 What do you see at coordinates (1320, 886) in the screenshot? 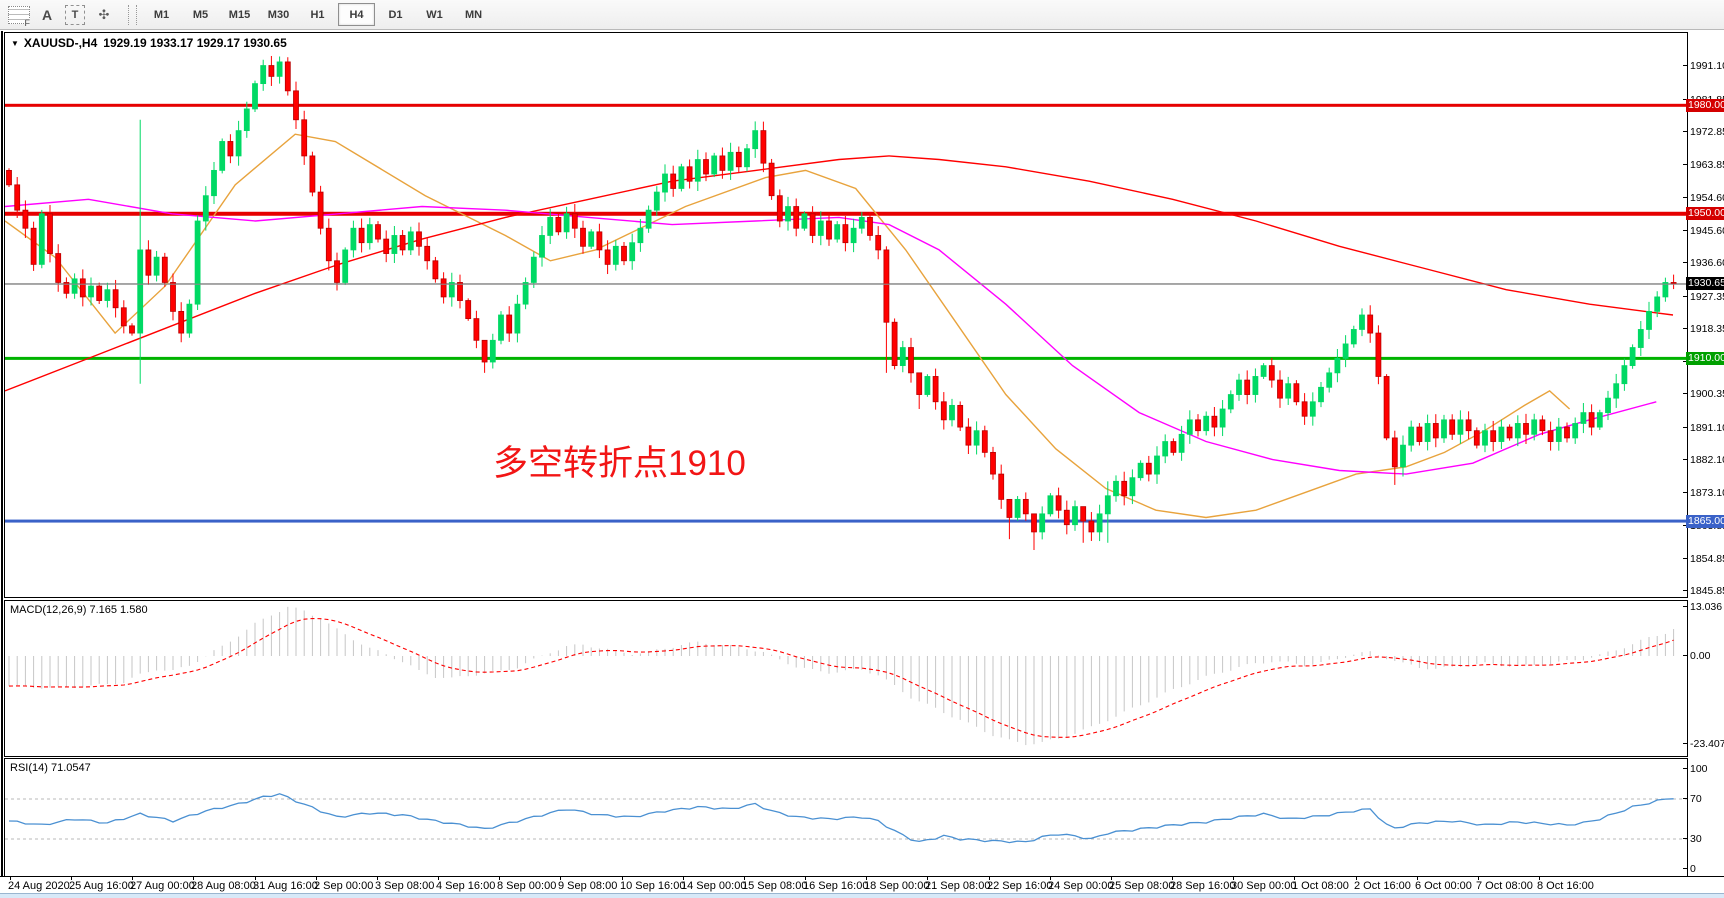
I see `date-label: 1 Oct 08:00` at bounding box center [1320, 886].